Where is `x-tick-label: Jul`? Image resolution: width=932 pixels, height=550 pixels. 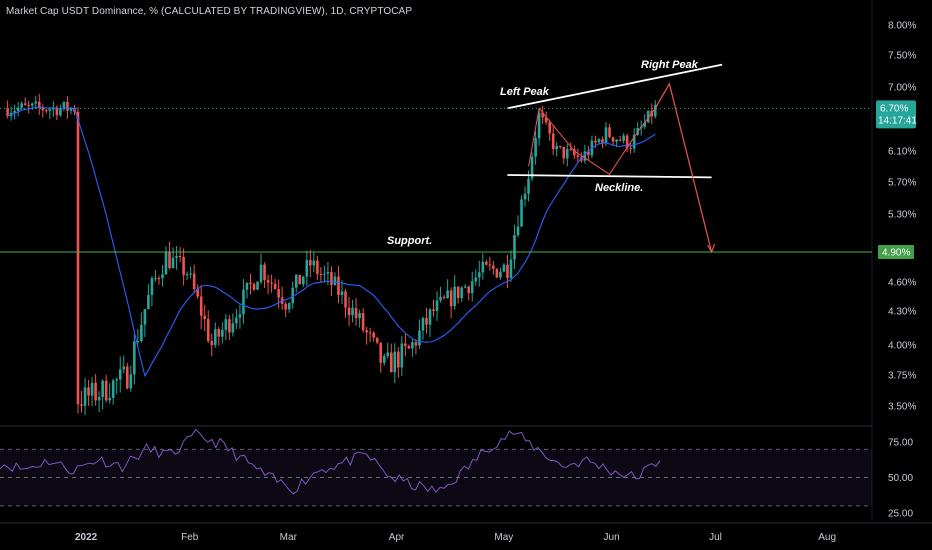 x-tick-label: Jul is located at coordinates (715, 537).